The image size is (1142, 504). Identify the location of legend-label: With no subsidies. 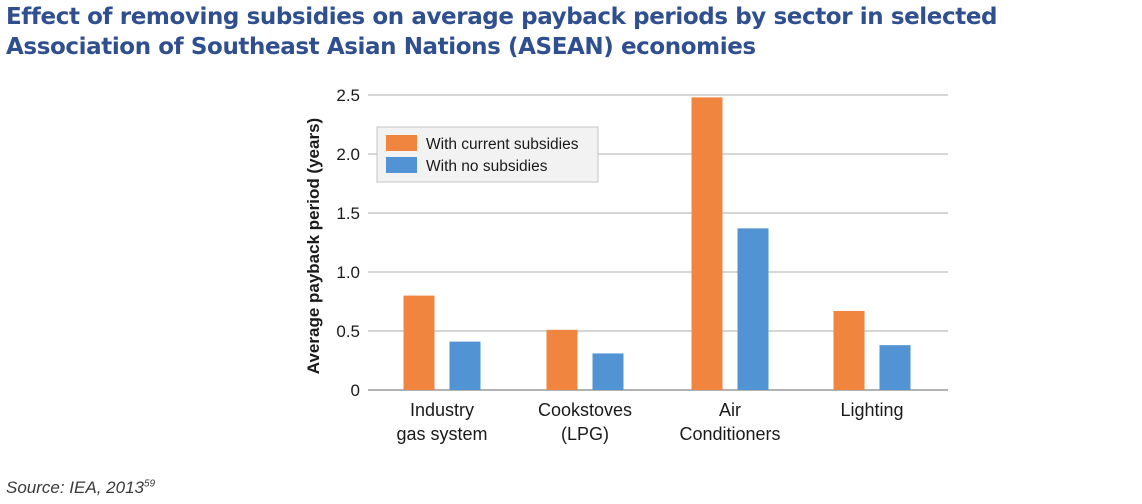
(487, 166).